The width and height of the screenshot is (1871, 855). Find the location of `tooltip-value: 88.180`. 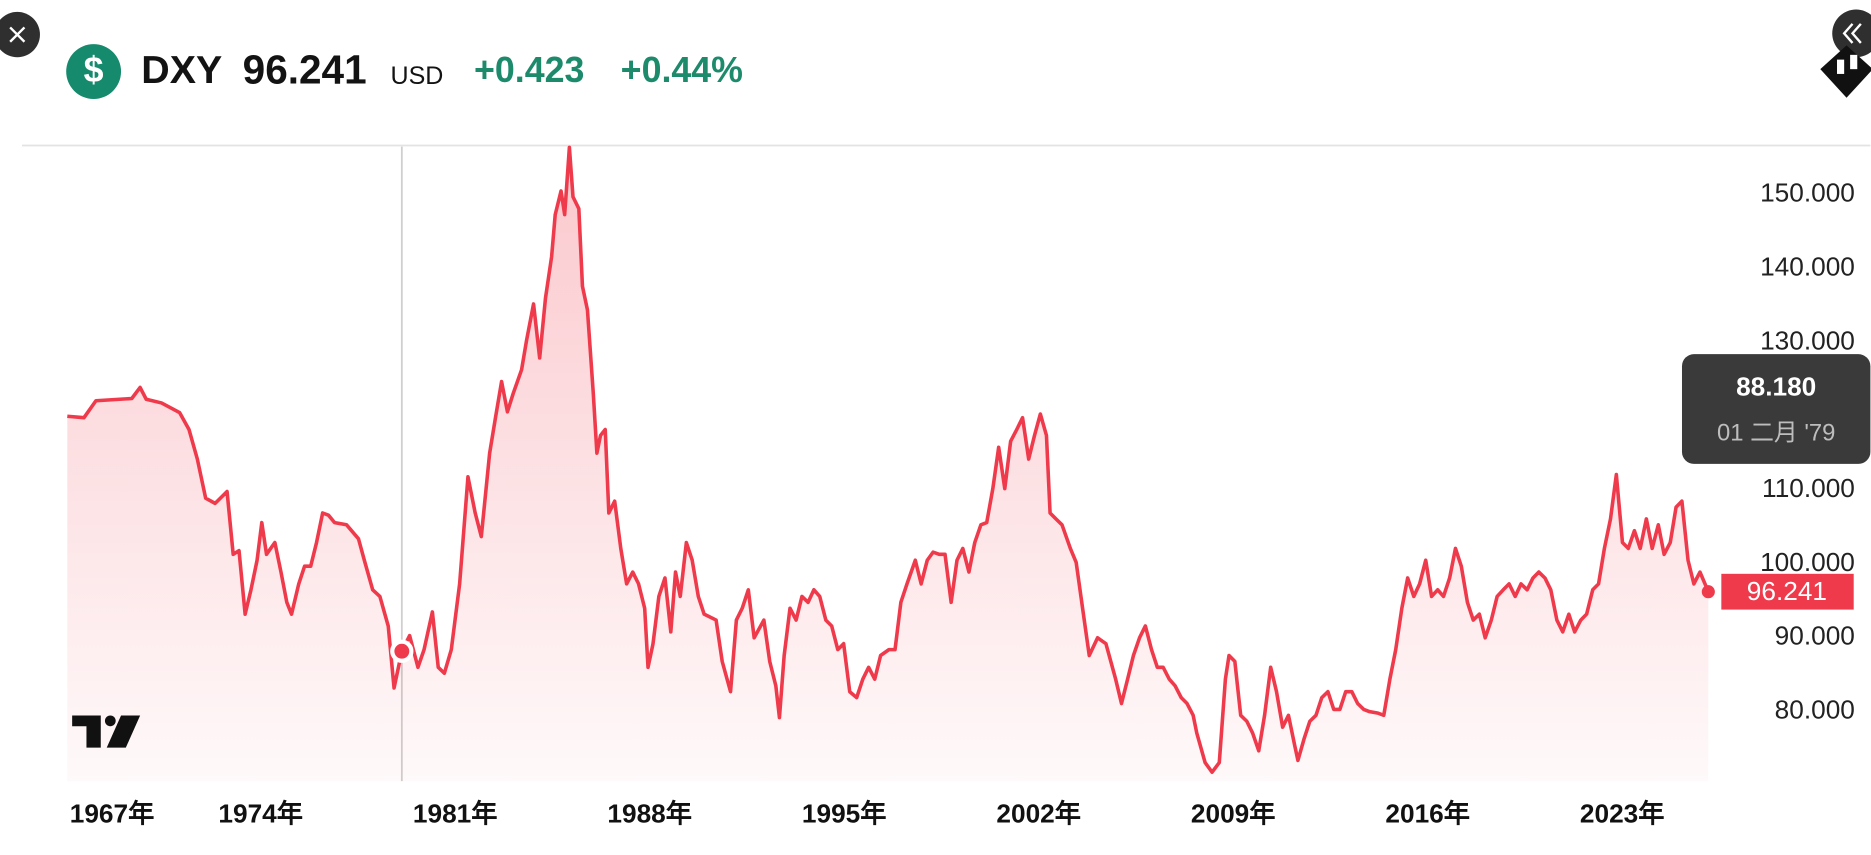

tooltip-value: 88.180 is located at coordinates (1776, 387).